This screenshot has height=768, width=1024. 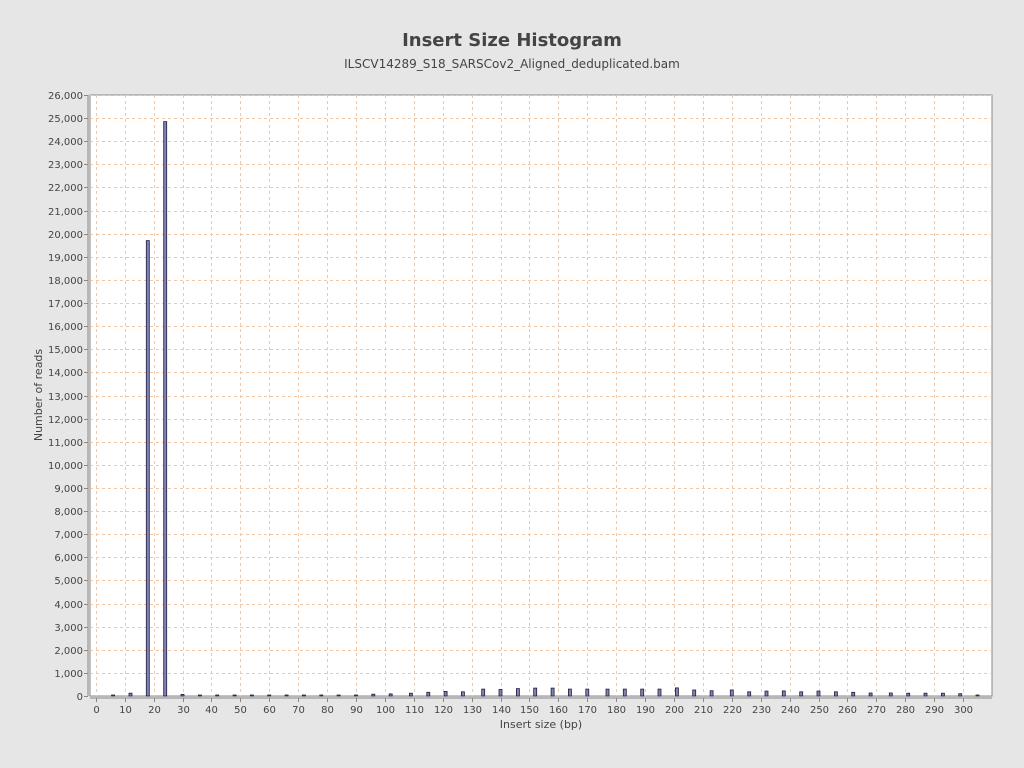 I want to click on y-tick-label: 10,000, so click(x=65, y=466).